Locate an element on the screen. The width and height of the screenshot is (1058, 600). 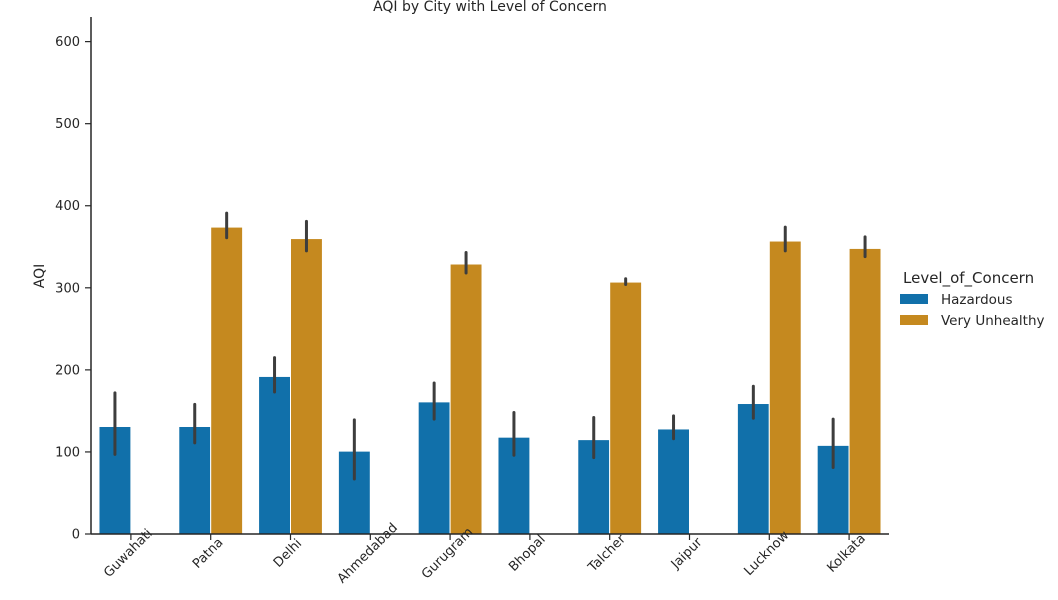
legend-title: Level_of_Concern is located at coordinates (968, 278).